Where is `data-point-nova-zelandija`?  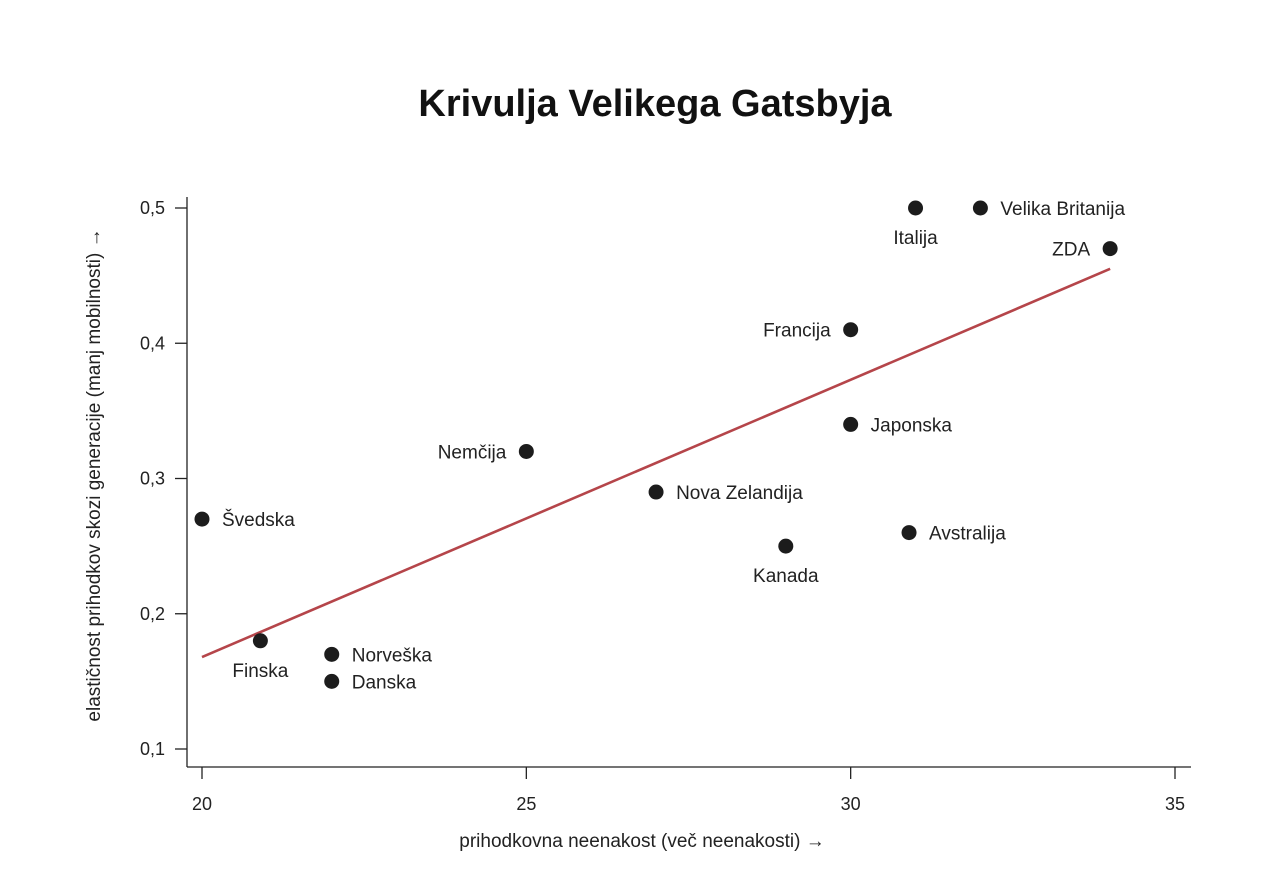
data-point-nova-zelandija is located at coordinates (656, 492).